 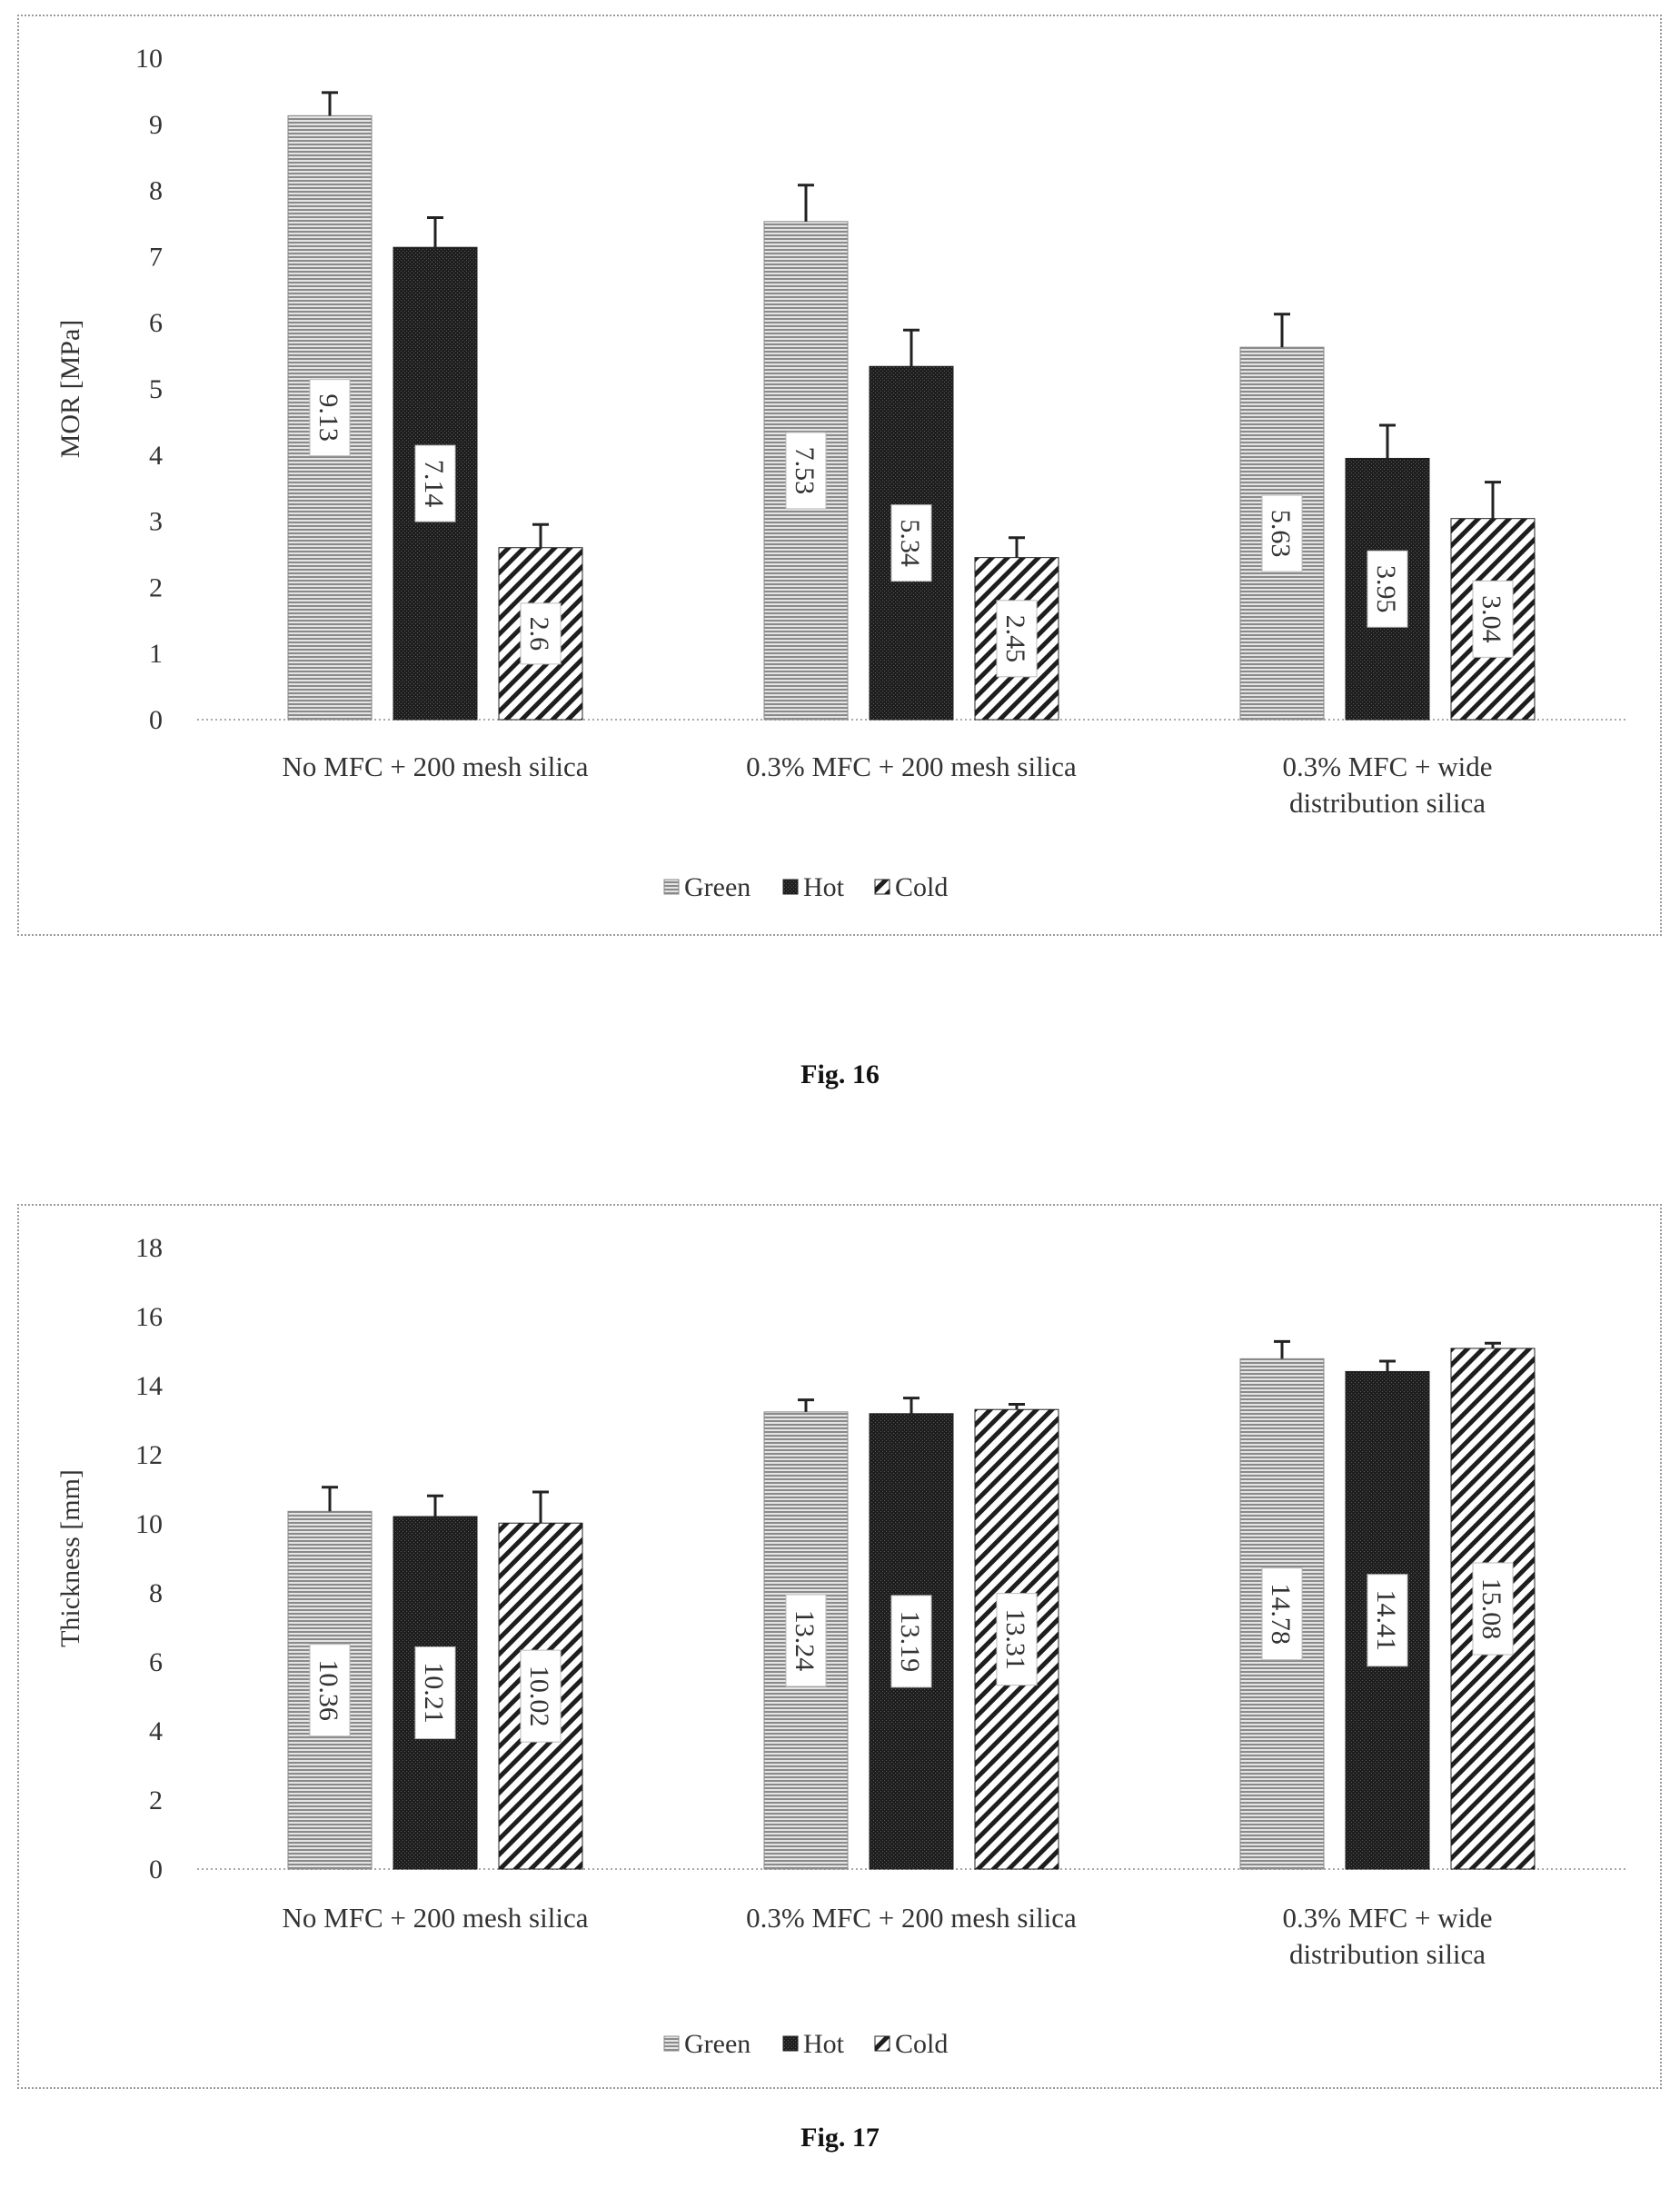 I want to click on y-tick-label: 18, so click(x=149, y=1248).